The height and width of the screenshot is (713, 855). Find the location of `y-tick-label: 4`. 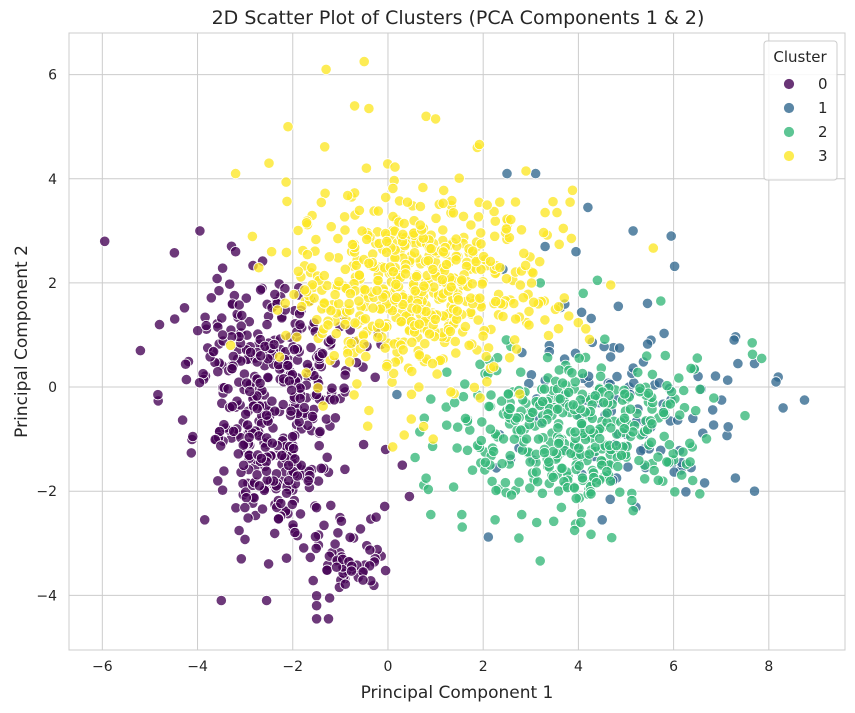

y-tick-label: 4 is located at coordinates (52, 180).